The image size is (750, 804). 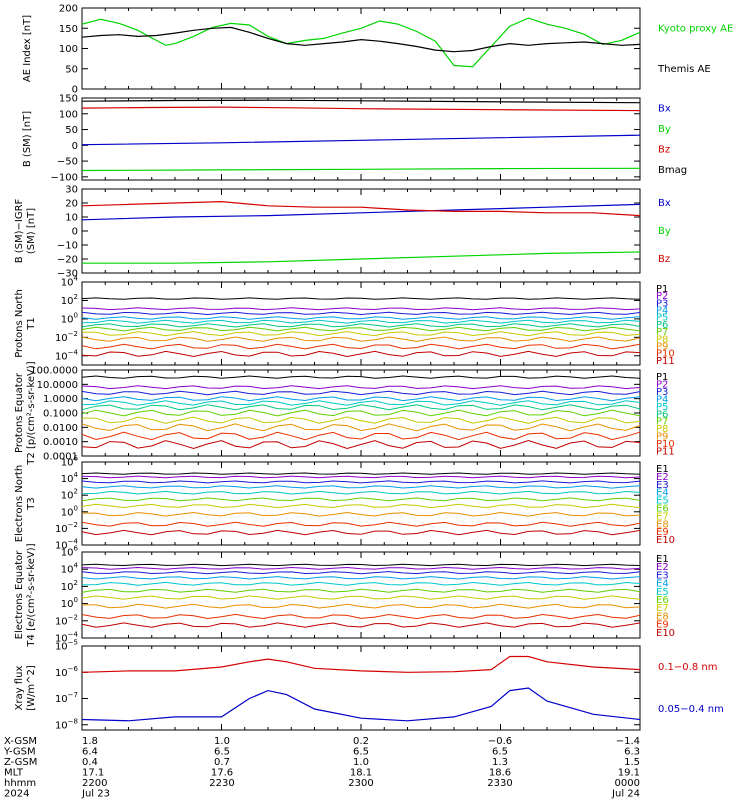 I want to click on panel-5-ylabel: Electrons North, so click(x=19, y=503).